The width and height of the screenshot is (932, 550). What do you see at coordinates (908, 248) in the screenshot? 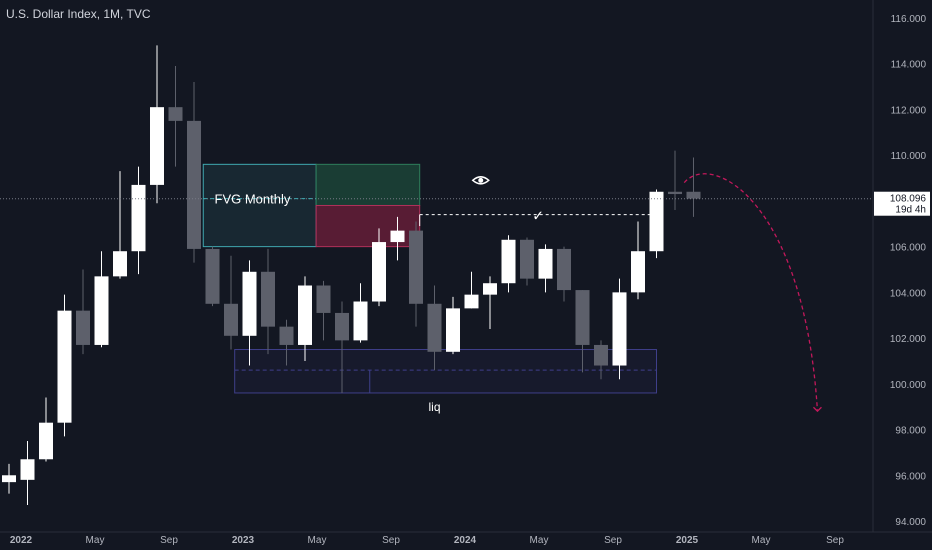
I see `y-tick-label: 106.000` at bounding box center [908, 248].